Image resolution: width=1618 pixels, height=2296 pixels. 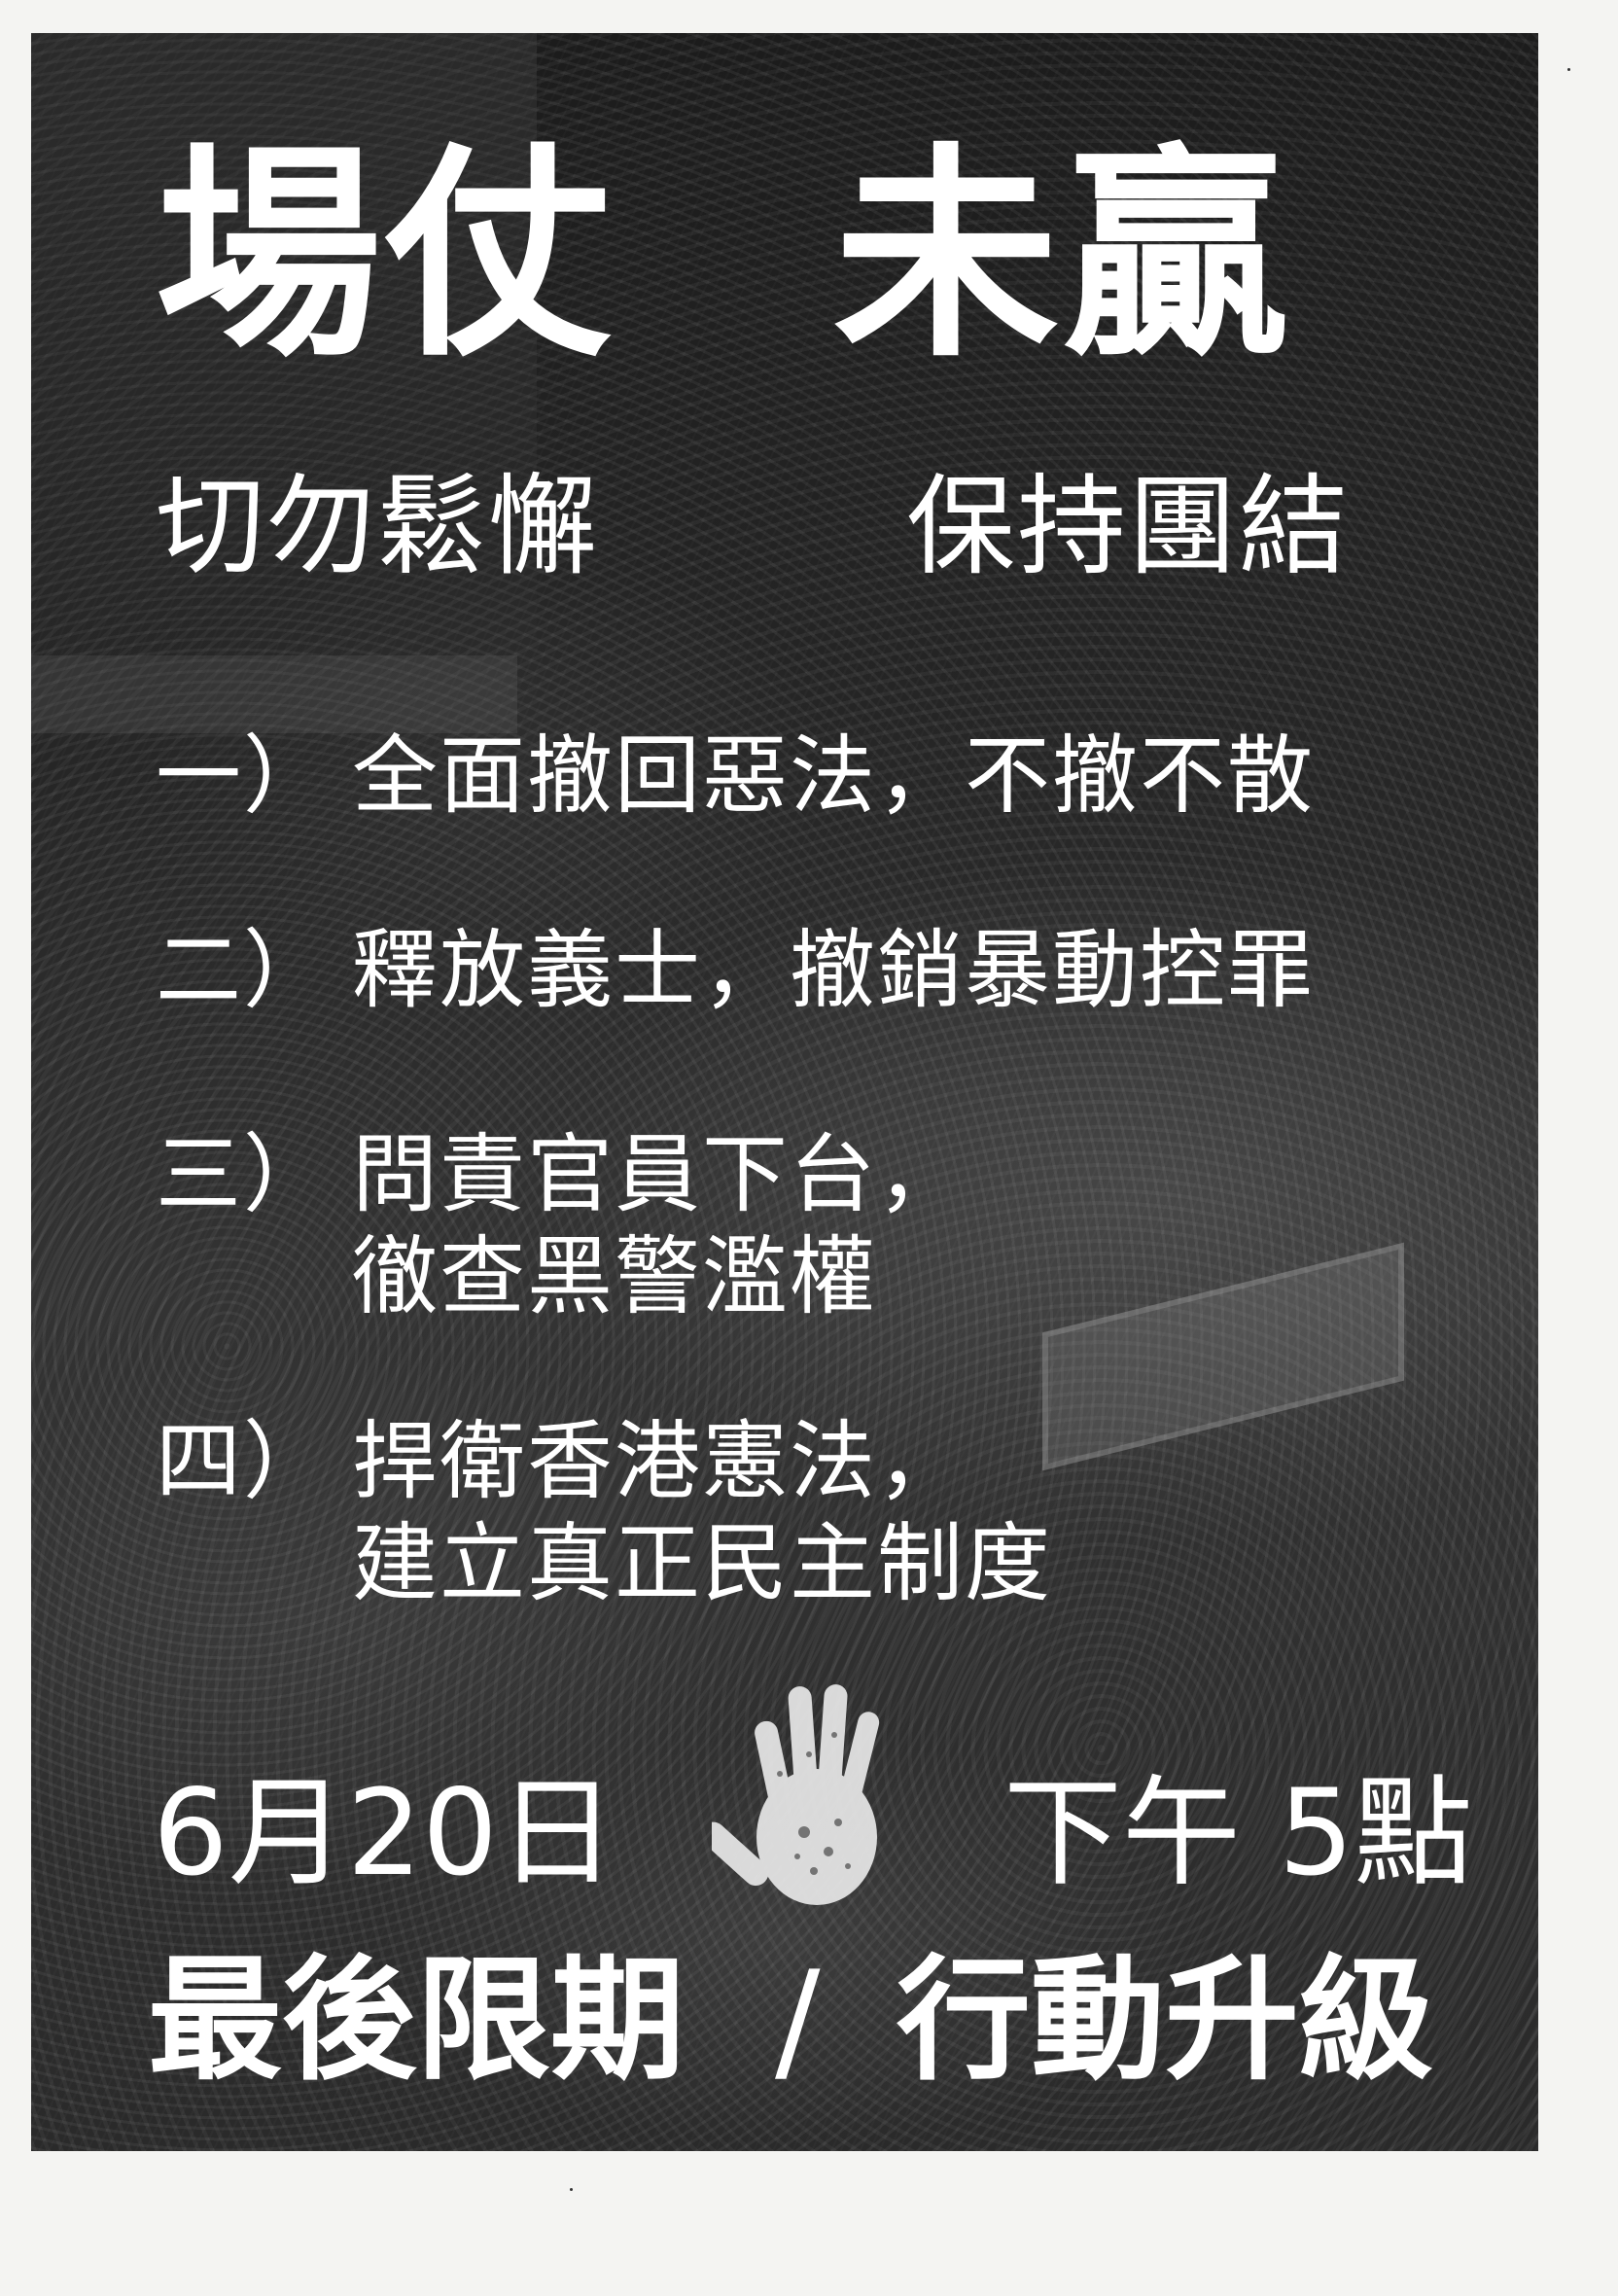 What do you see at coordinates (378, 527) in the screenshot?
I see `subtitle-left: 切勿鬆懈` at bounding box center [378, 527].